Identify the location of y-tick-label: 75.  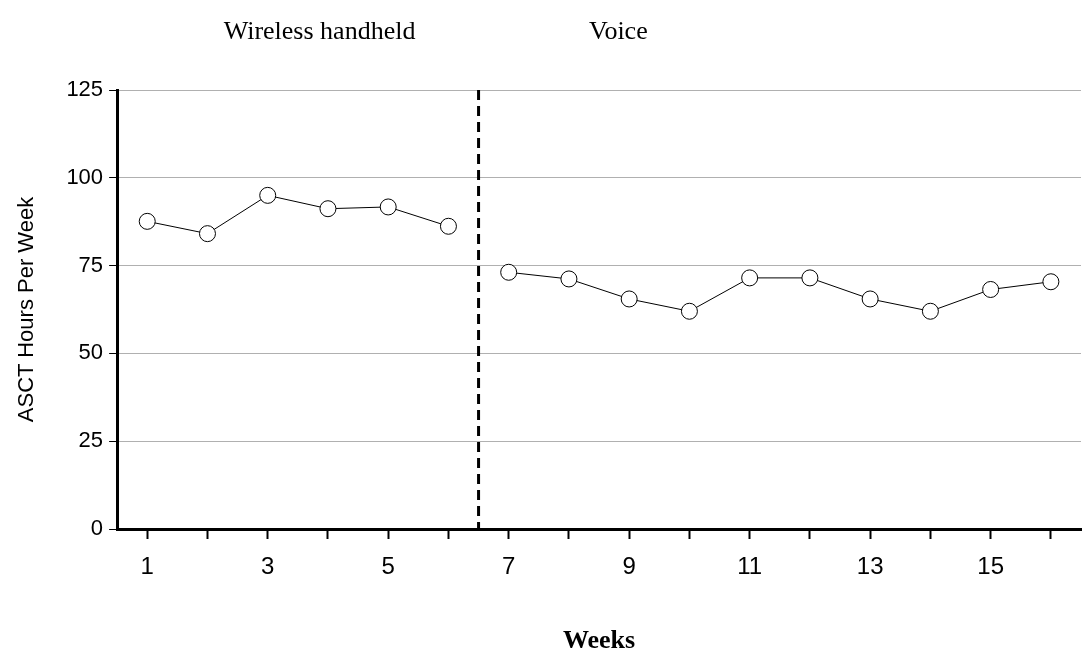
(91, 264).